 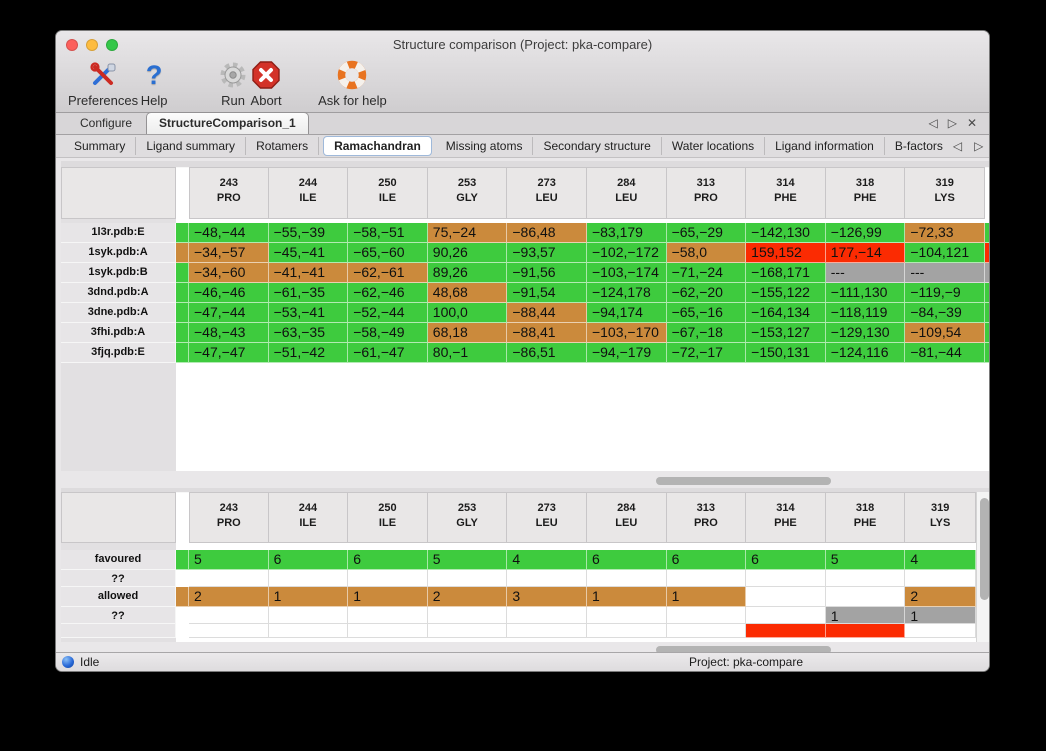 I want to click on data-cell: −84,−39, so click(x=945, y=313).